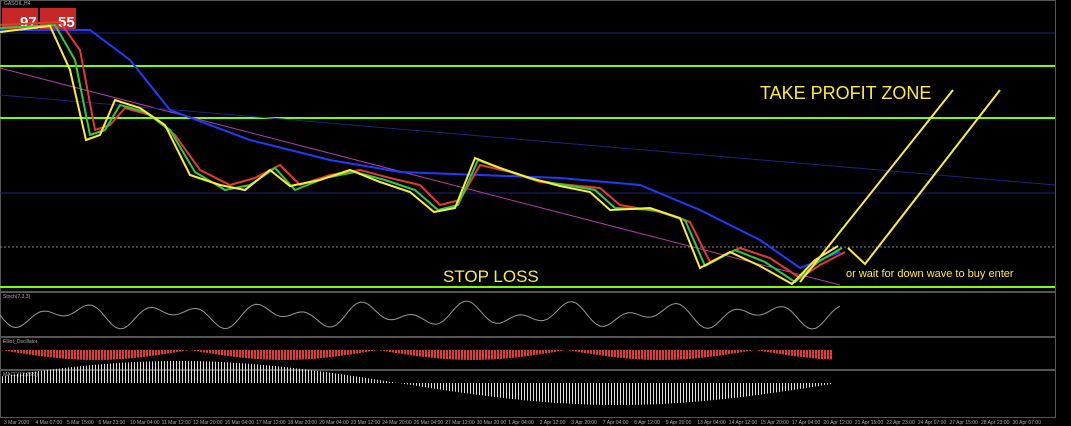 Image resolution: width=1071 pixels, height=426 pixels. Describe the element at coordinates (806, 423) in the screenshot. I see `time-label: 17 Apr 04:00` at that location.